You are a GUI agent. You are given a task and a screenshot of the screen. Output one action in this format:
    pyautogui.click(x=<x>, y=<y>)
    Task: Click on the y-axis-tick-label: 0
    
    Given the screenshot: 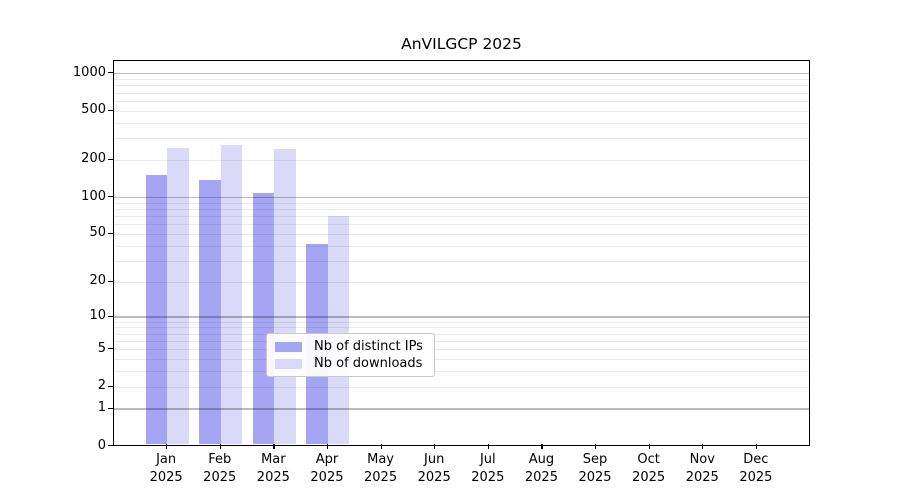 What is the action you would take?
    pyautogui.click(x=101, y=445)
    